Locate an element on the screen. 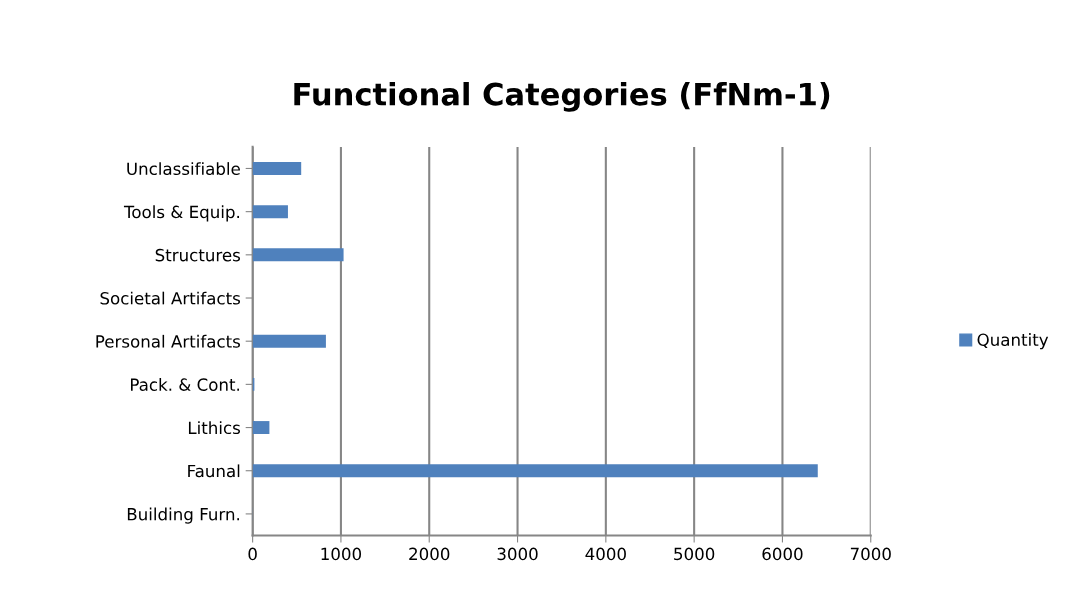 This screenshot has height=612, width=1075. x-tick-label: 4000 is located at coordinates (605, 554).